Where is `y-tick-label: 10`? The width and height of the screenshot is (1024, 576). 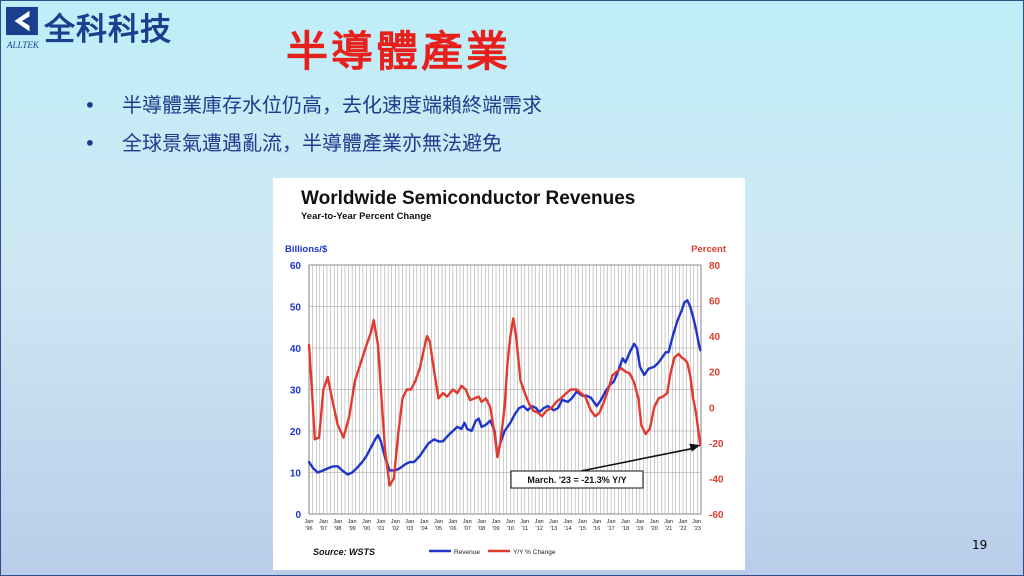 y-tick-label: 10 is located at coordinates (296, 474).